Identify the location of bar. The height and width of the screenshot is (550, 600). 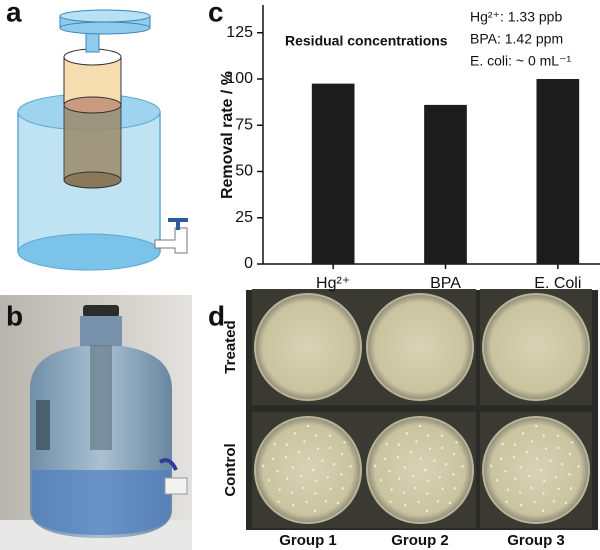
(445, 184).